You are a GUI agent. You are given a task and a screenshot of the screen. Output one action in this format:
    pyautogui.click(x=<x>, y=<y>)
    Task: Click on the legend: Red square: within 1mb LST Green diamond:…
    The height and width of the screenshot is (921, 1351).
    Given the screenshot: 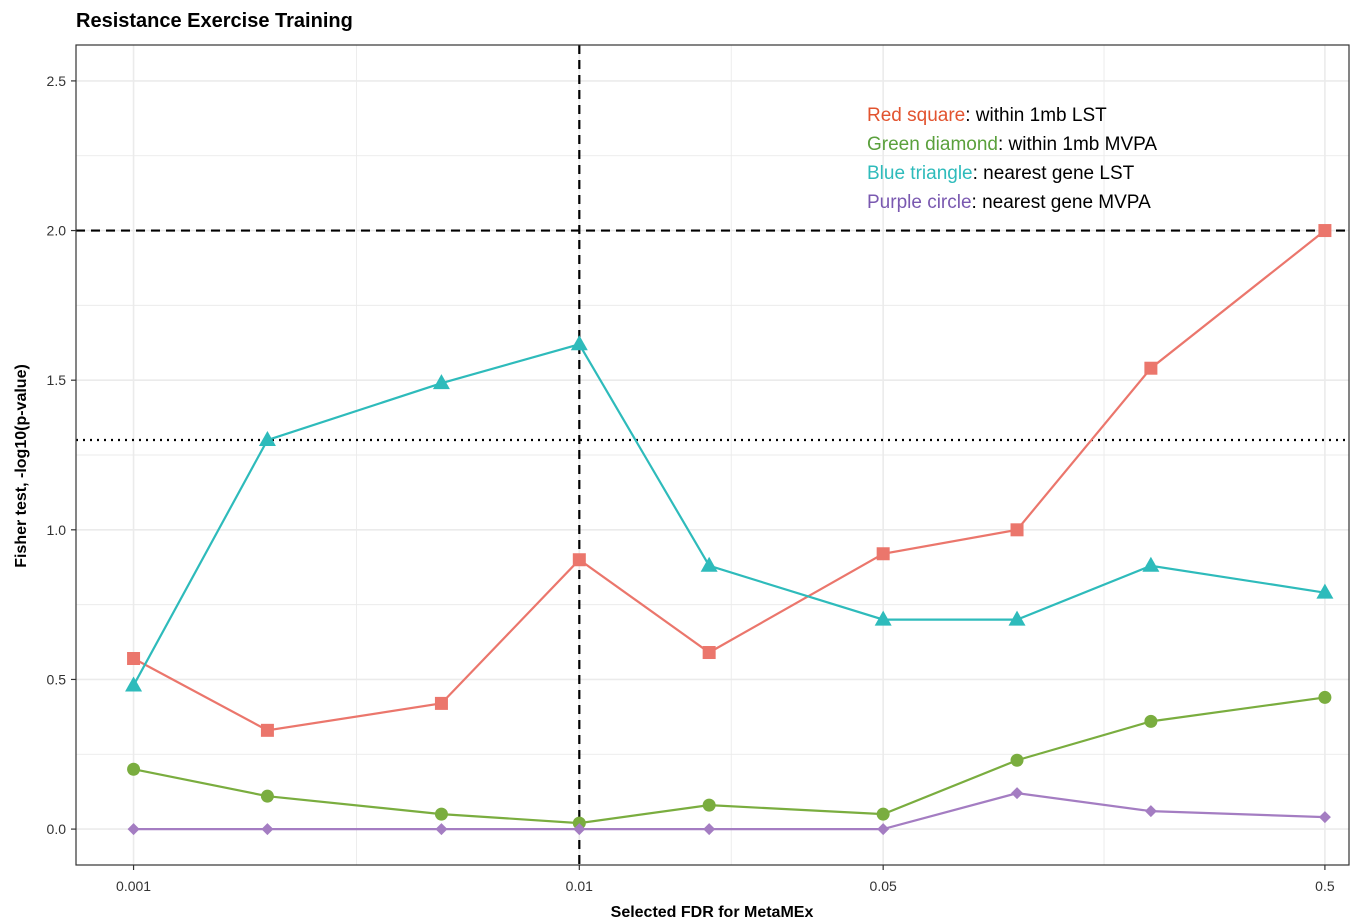 What is the action you would take?
    pyautogui.click(x=1012, y=159)
    